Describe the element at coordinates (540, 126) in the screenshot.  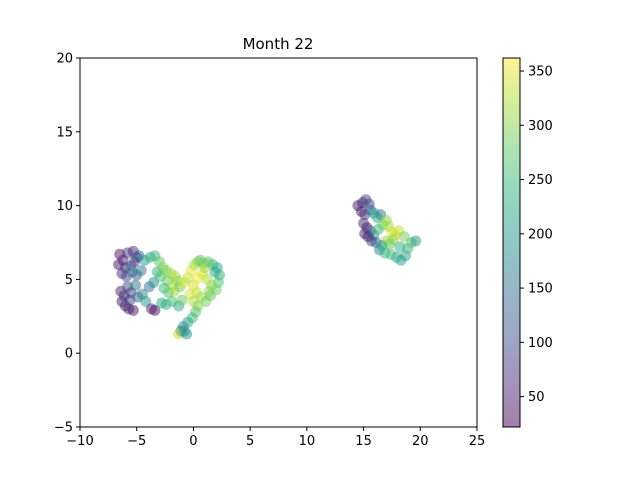
I see `colorbar-tick-label: 300` at that location.